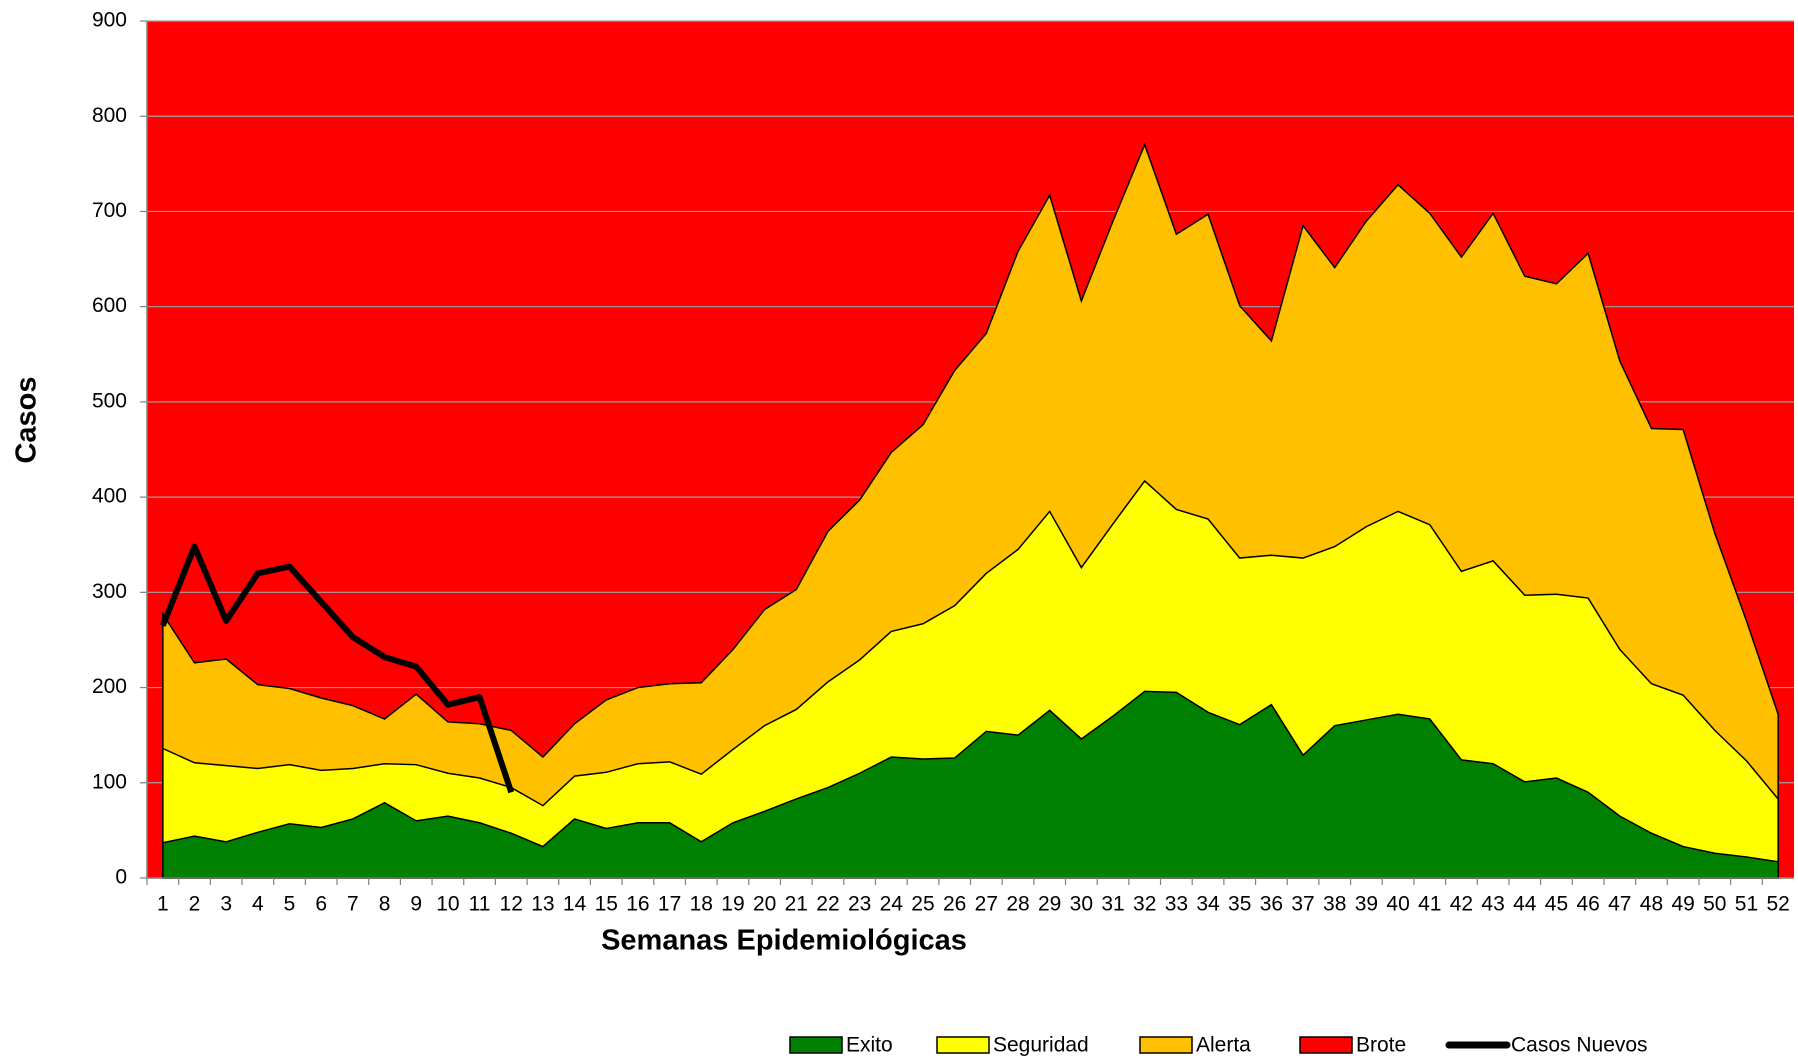 The width and height of the screenshot is (1798, 1058). Describe the element at coordinates (1579, 1045) in the screenshot. I see `legend-label: Casos Nuevos` at that location.